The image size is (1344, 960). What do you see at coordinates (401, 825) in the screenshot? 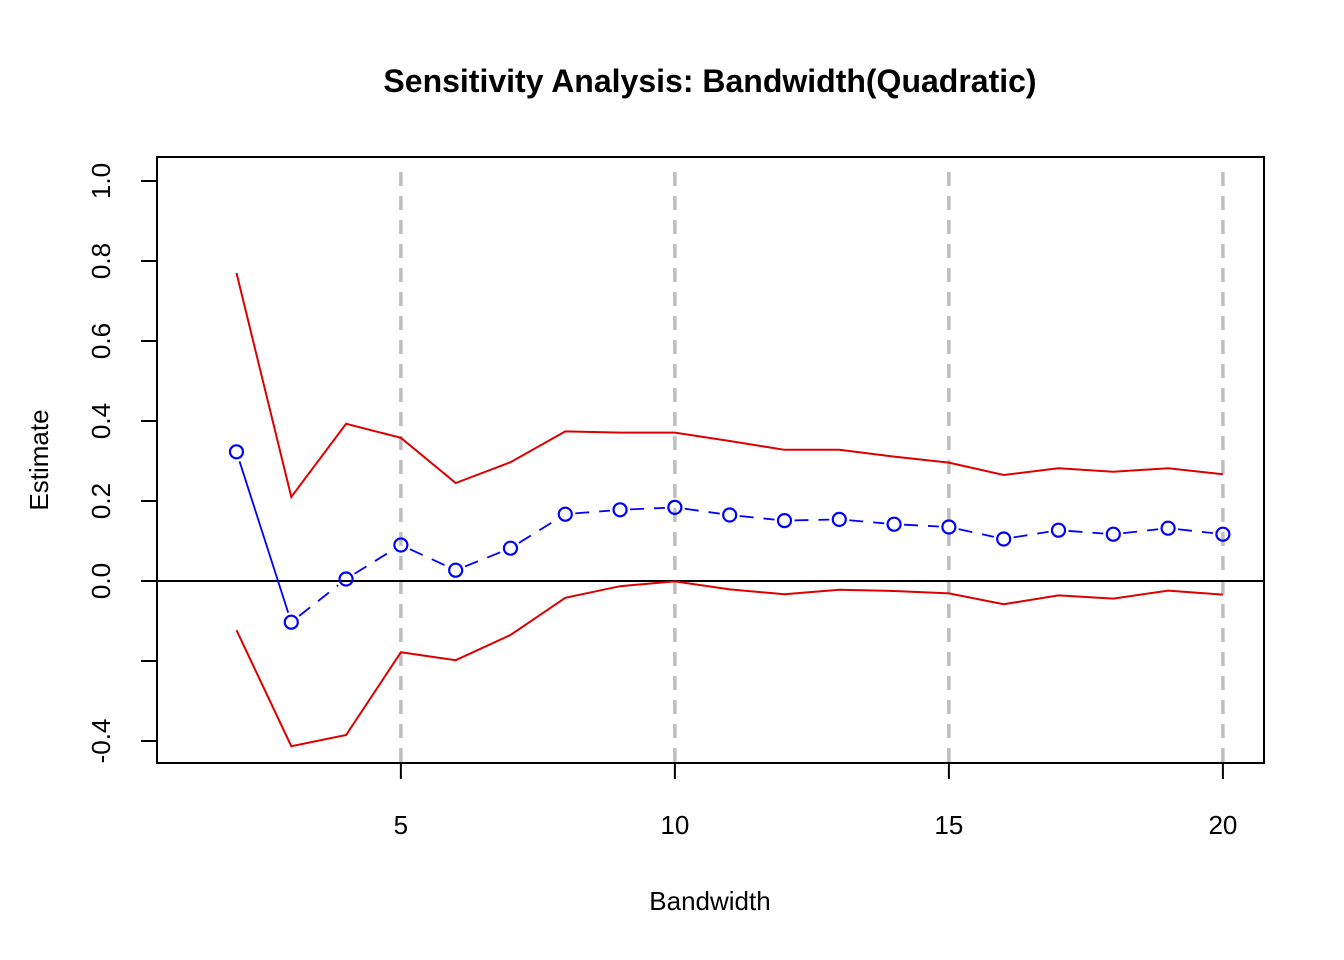
I see `x-tick-label-5: 5` at bounding box center [401, 825].